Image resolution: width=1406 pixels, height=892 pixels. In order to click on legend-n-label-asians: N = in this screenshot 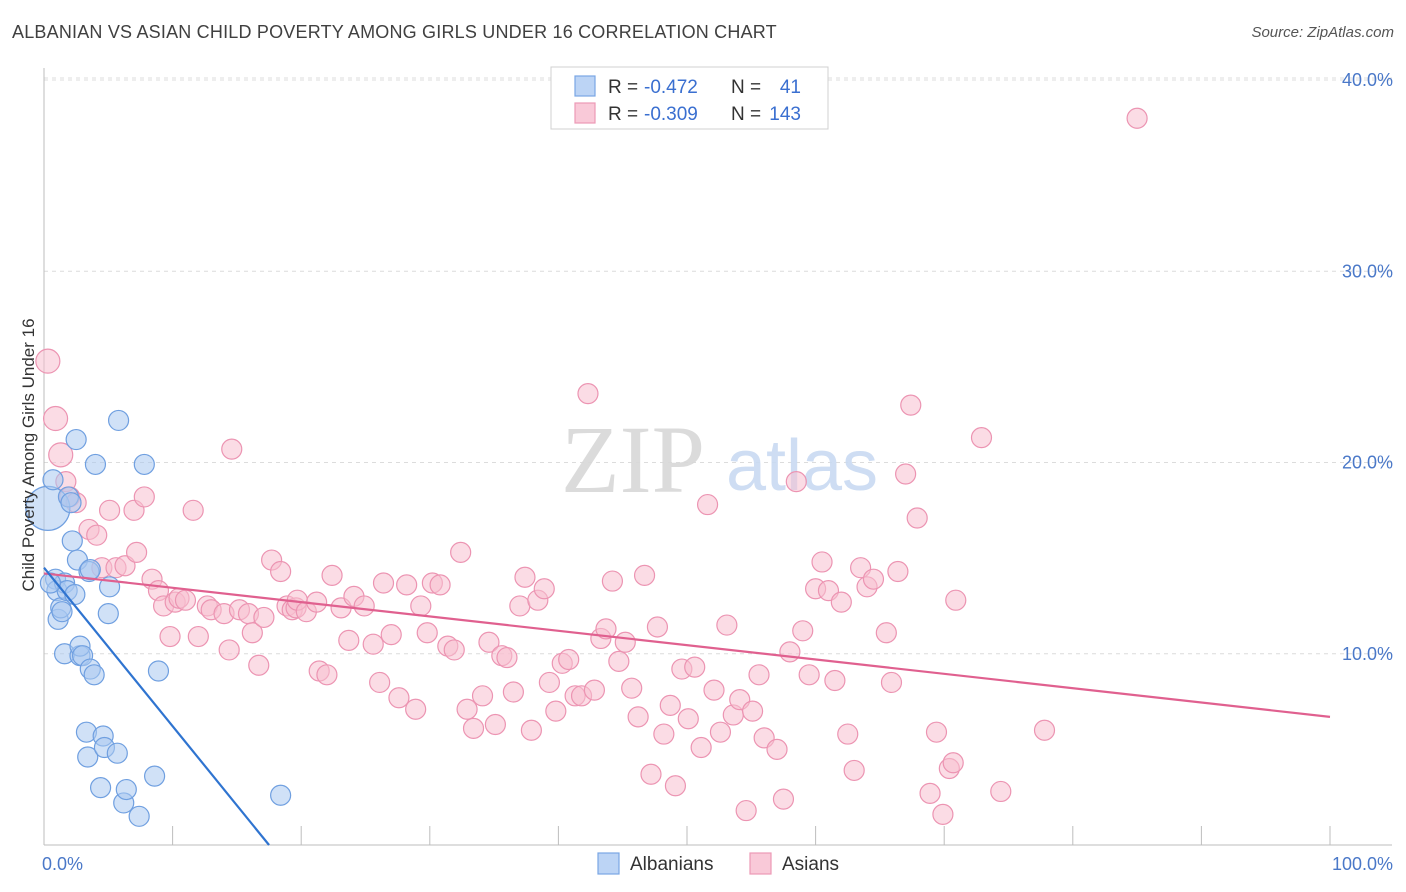, I will do `click(746, 114)`.